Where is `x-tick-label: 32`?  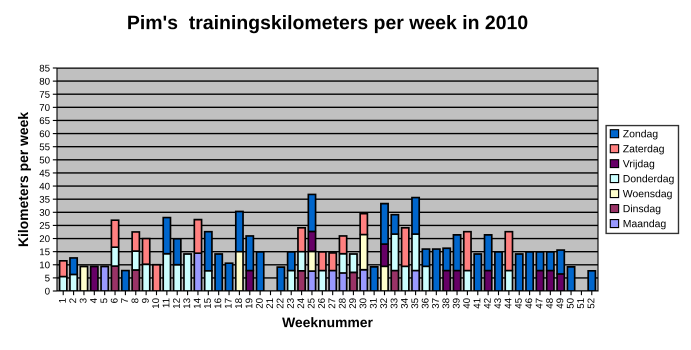 x-tick-label: 32 is located at coordinates (384, 303).